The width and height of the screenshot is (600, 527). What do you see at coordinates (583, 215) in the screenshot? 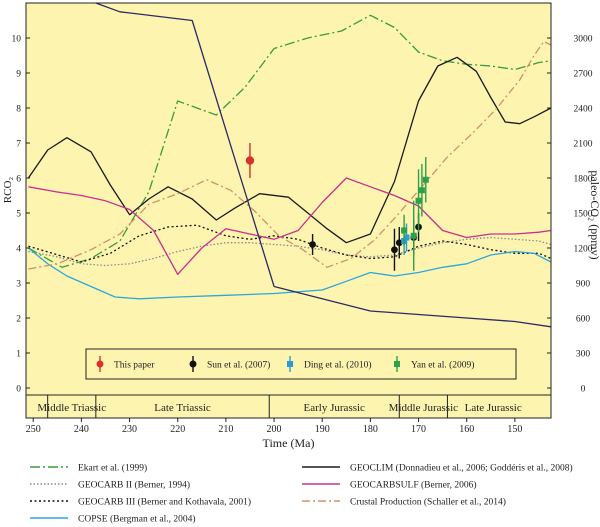
I see `y-right-tick-label: 1500` at bounding box center [583, 215].